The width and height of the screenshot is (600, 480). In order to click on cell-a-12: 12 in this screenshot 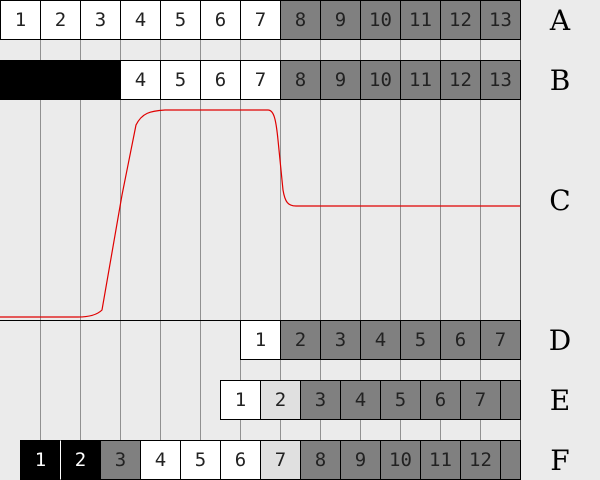, I will do `click(460, 20)`.